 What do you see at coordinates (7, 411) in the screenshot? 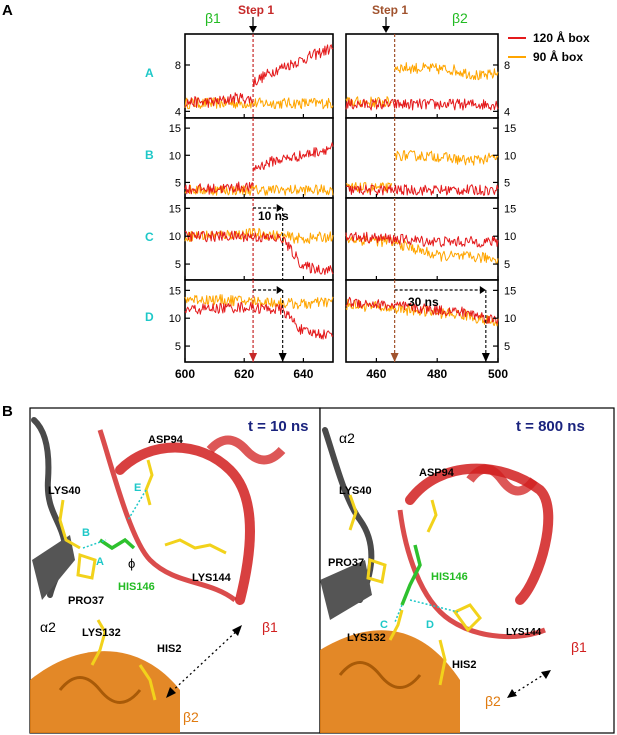
I see `panel-label-b: B` at bounding box center [7, 411].